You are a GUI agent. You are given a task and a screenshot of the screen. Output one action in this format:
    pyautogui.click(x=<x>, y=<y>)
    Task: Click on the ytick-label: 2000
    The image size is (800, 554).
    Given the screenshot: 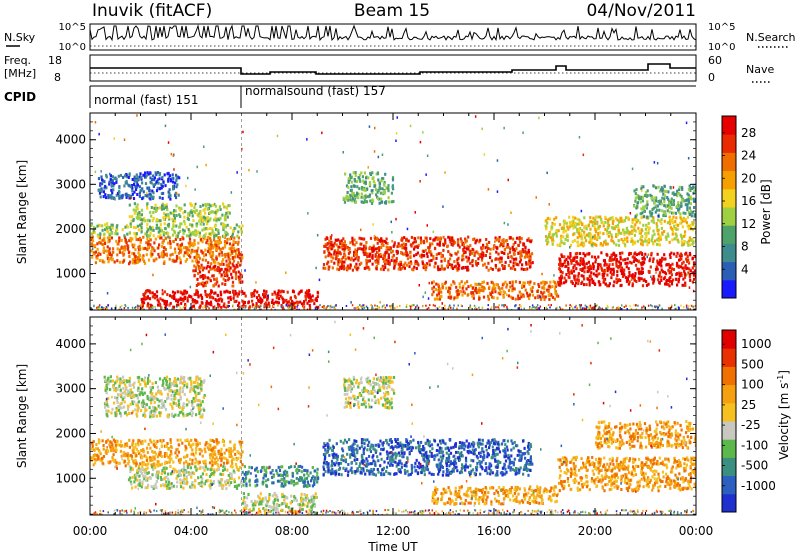 What is the action you would take?
    pyautogui.click(x=70, y=229)
    